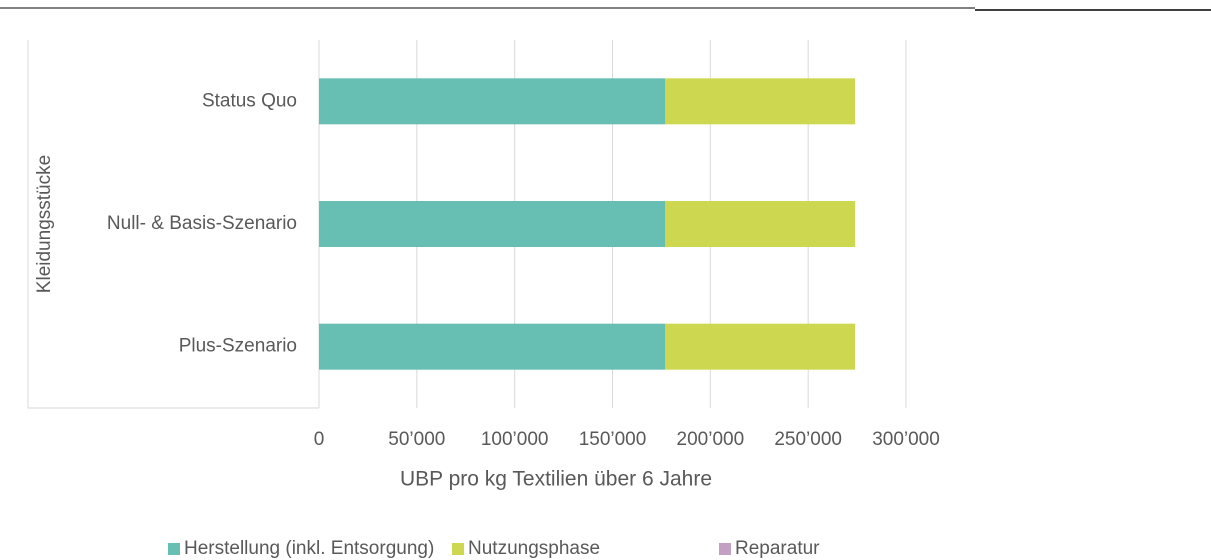 The width and height of the screenshot is (1211, 560). Describe the element at coordinates (808, 439) in the screenshot. I see `x-tick-label: 250’000` at that location.